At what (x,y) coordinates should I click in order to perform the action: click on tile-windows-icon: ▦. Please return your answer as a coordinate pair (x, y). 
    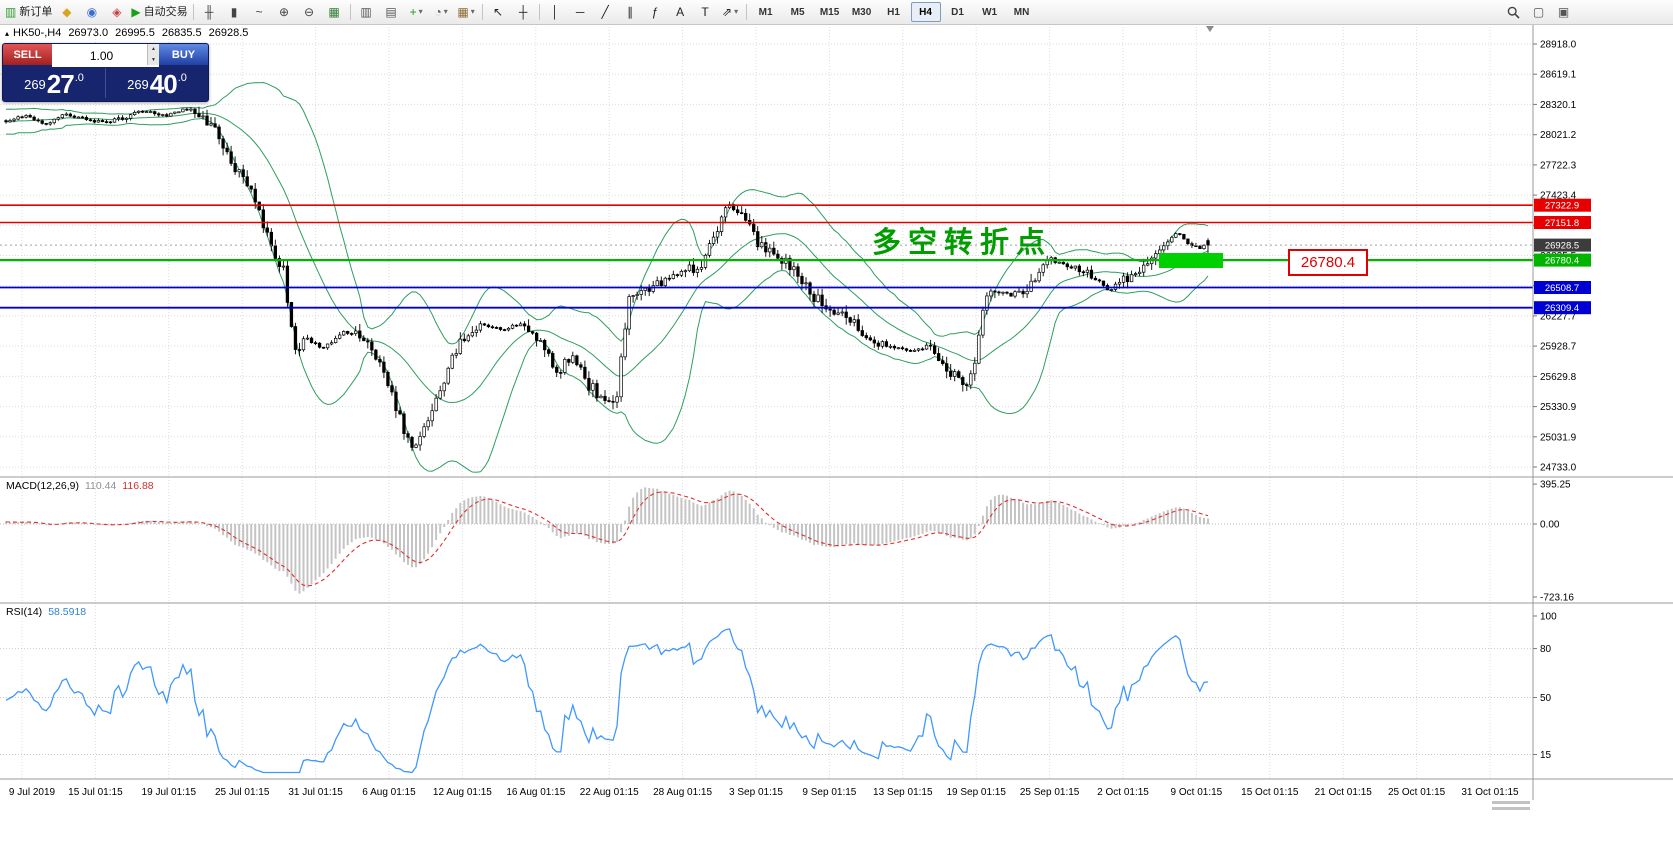
    Looking at the image, I should click on (334, 12).